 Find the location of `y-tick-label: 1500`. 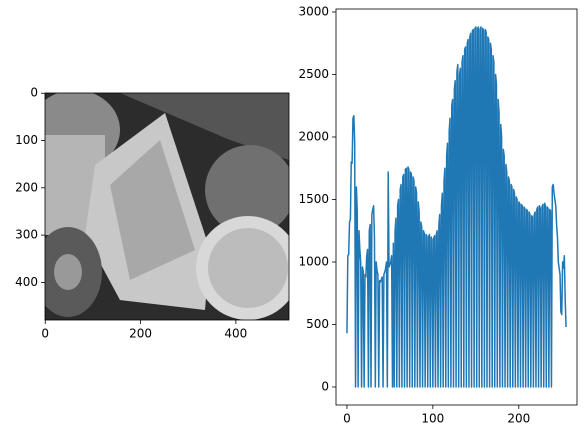

y-tick-label: 1500 is located at coordinates (313, 199).